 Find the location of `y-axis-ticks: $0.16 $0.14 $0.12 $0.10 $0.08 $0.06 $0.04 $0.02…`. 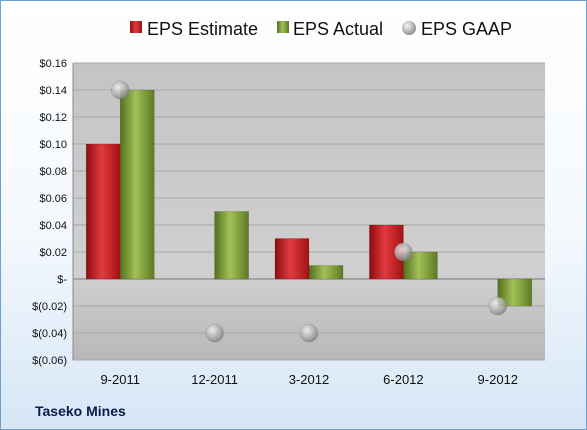

y-axis-ticks: $0.16 $0.14 $0.12 $0.10 $0.08 $0.06 $0.04 $0.02… is located at coordinates (49, 212).